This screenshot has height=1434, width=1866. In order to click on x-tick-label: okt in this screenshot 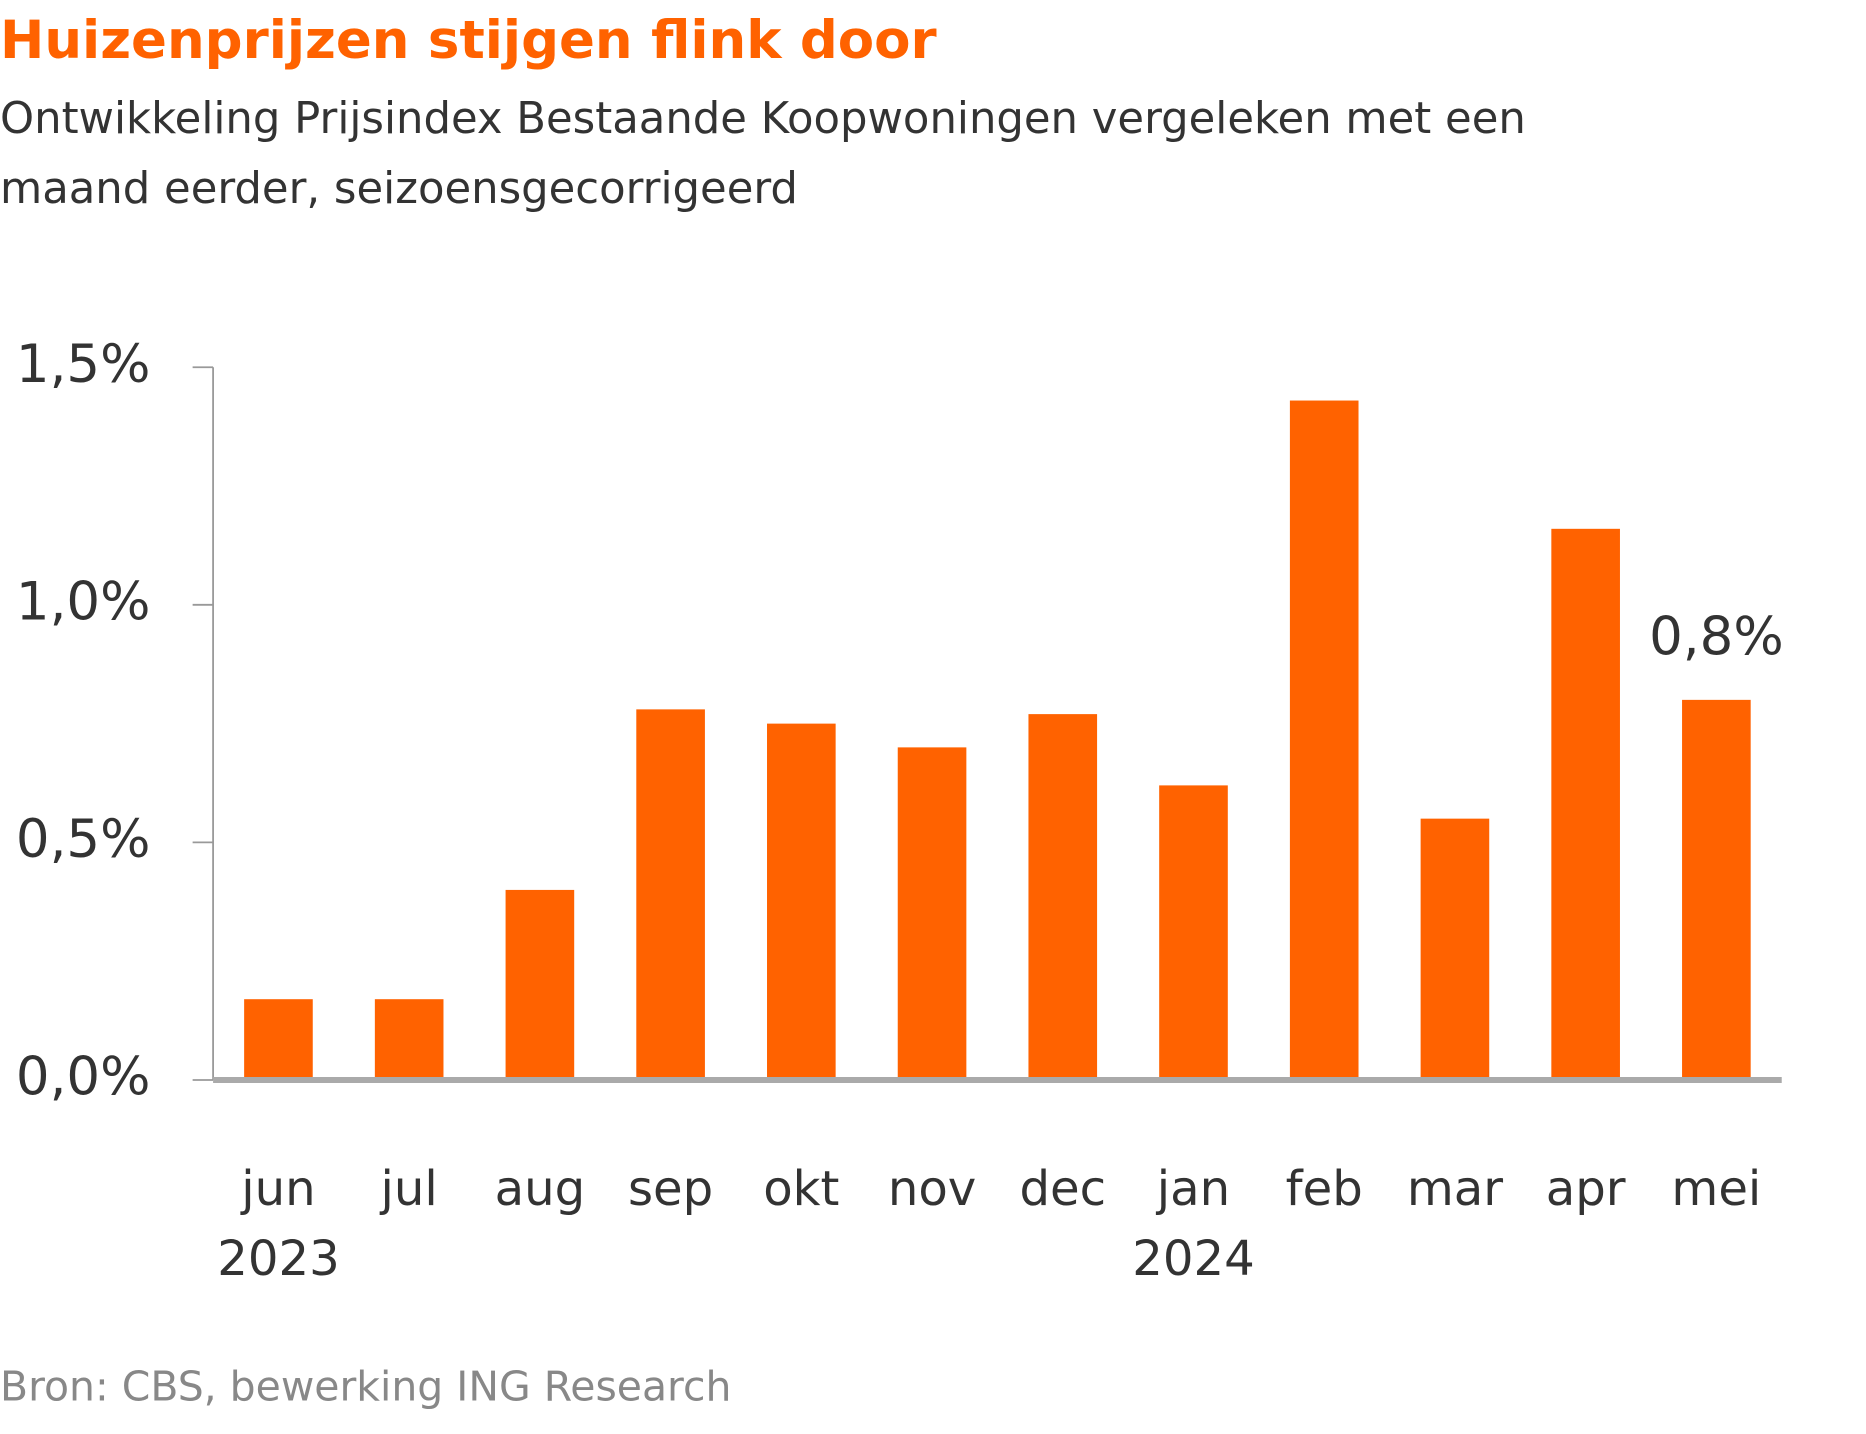, I will do `click(801, 1189)`.